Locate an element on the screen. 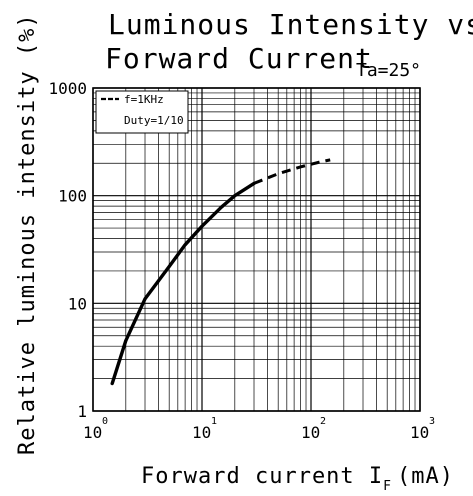  y-tick-labels: 1 10 100 1000 is located at coordinates (67, 250).